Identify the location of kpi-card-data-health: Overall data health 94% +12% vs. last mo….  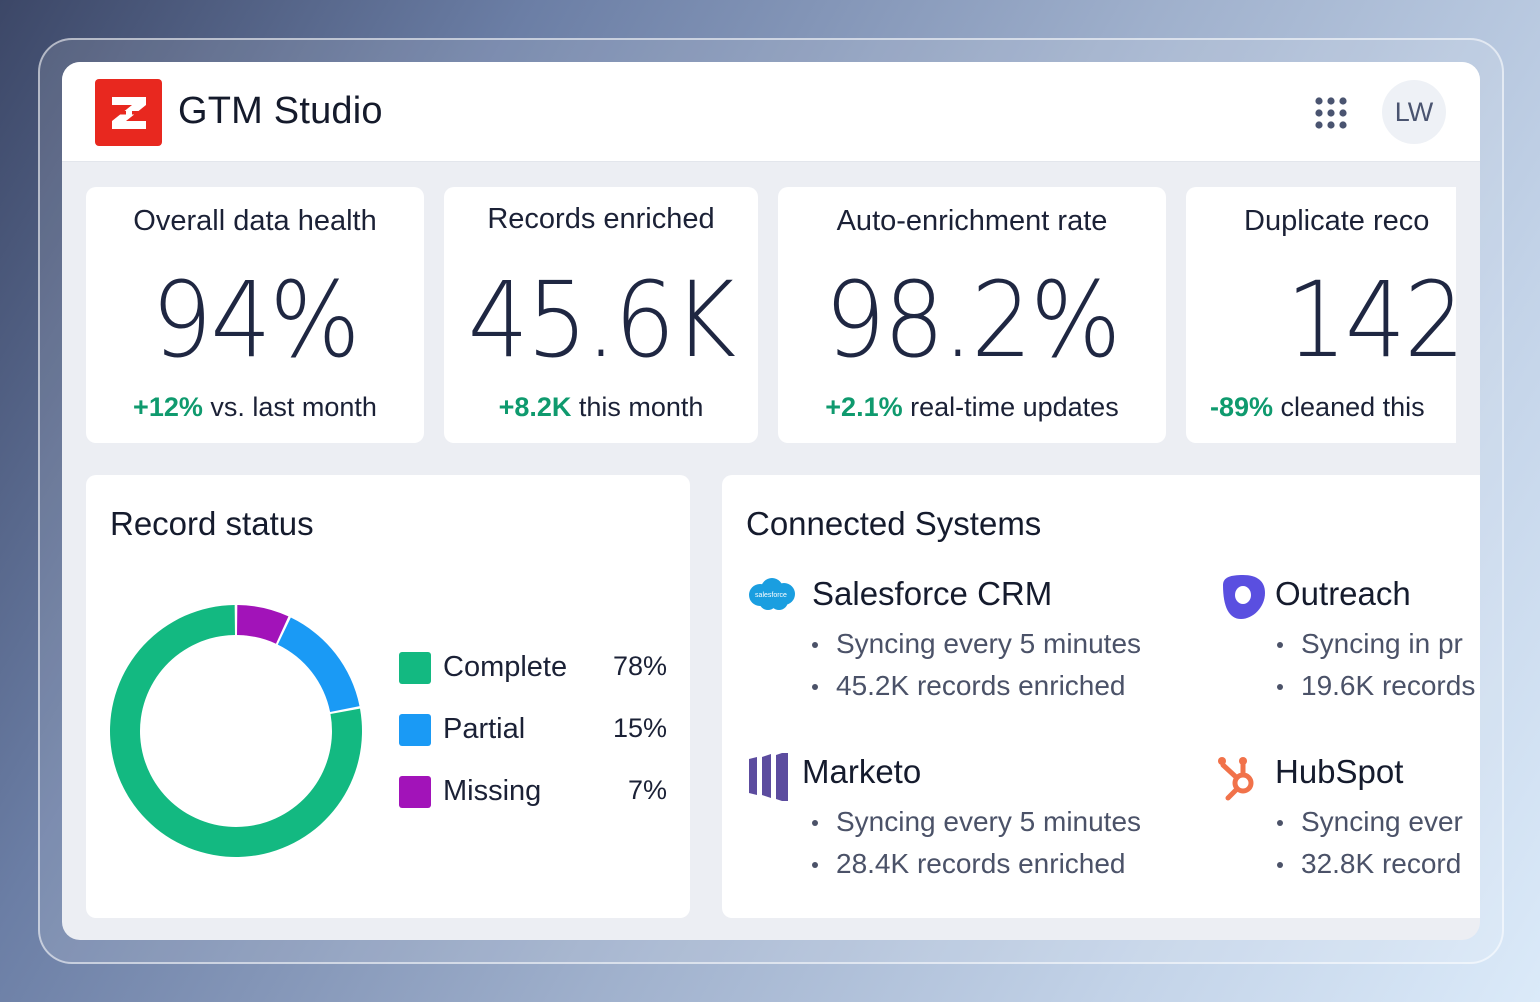
(255, 315).